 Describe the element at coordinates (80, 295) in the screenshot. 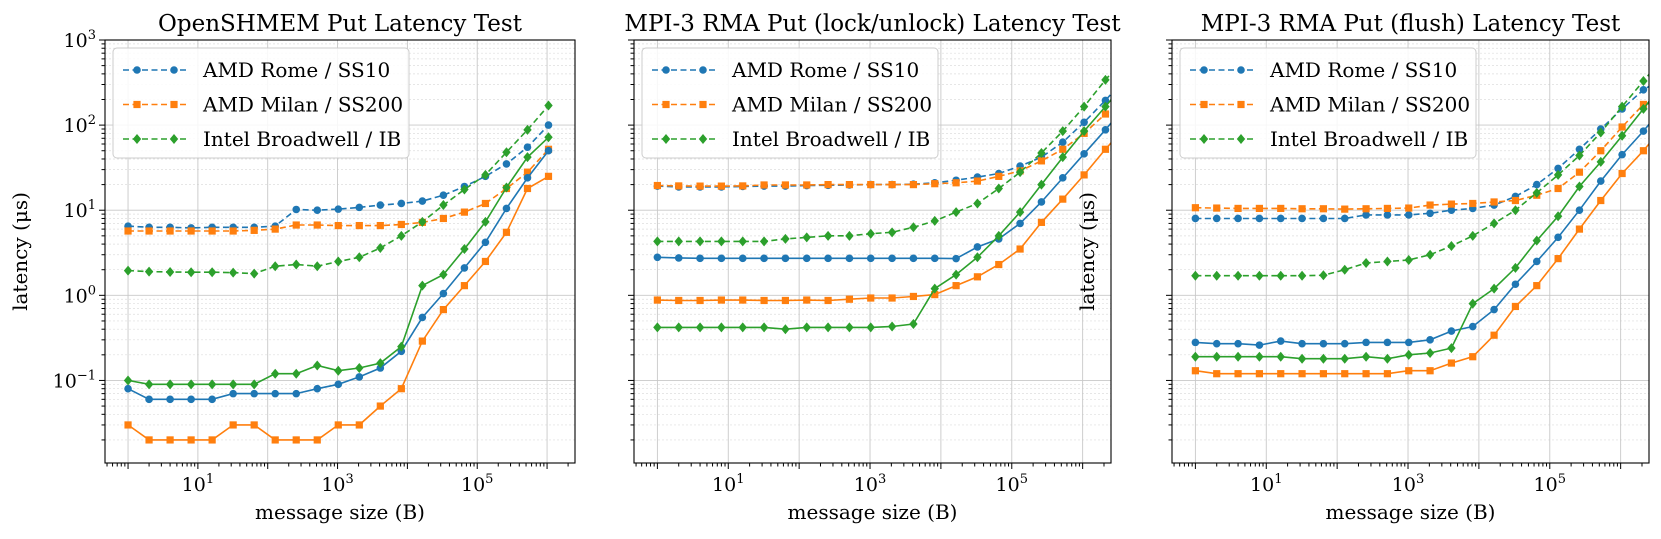

I see `y-tick-label: 100` at that location.